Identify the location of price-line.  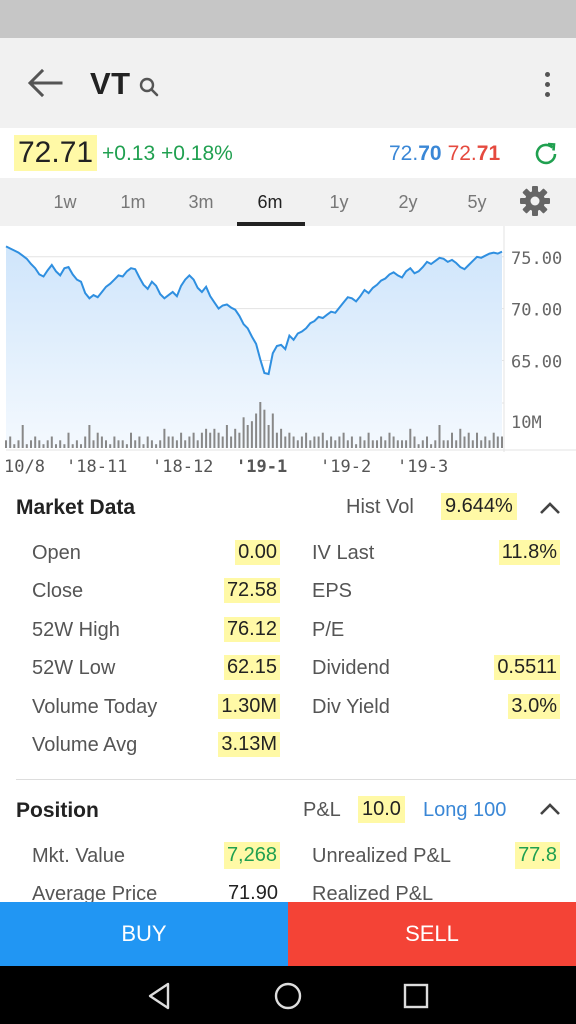
(254, 310).